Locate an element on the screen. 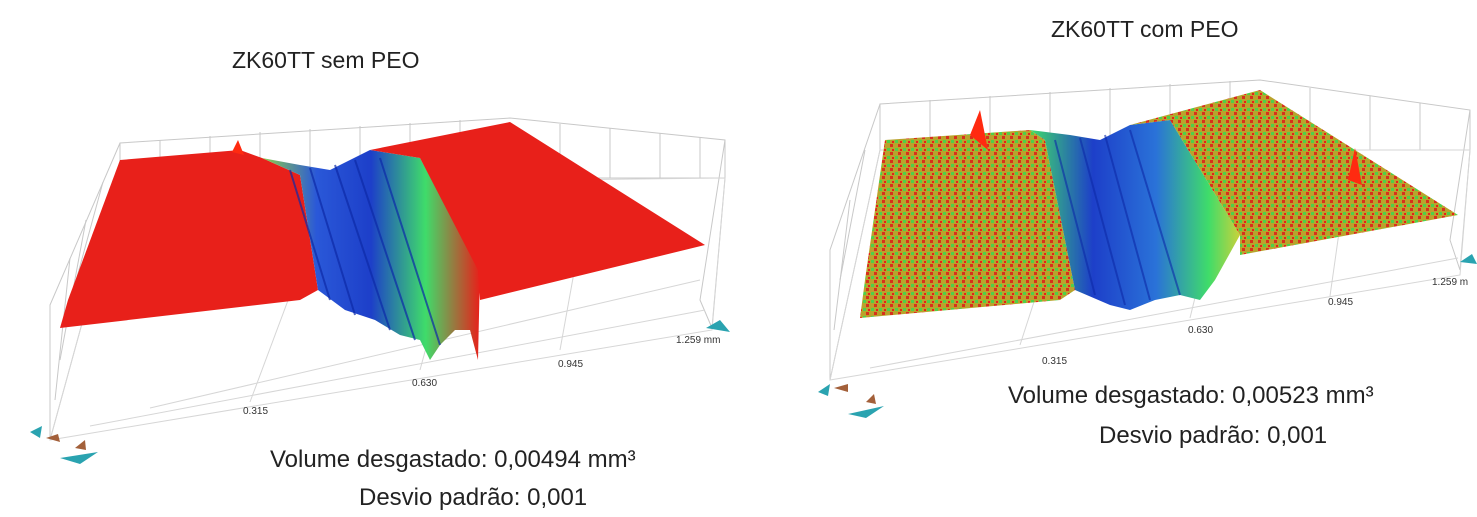  panel-title: ZK60TT com PEO is located at coordinates (1145, 29).